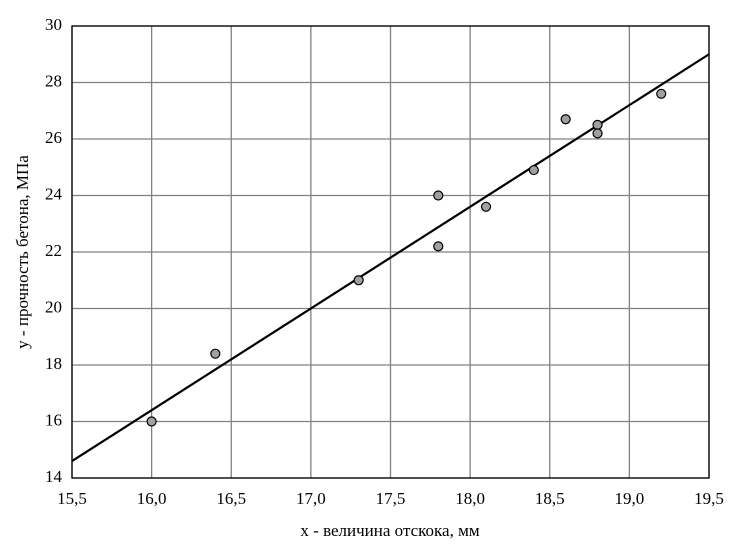  I want to click on x-tick-label: 16,0, so click(152, 498).